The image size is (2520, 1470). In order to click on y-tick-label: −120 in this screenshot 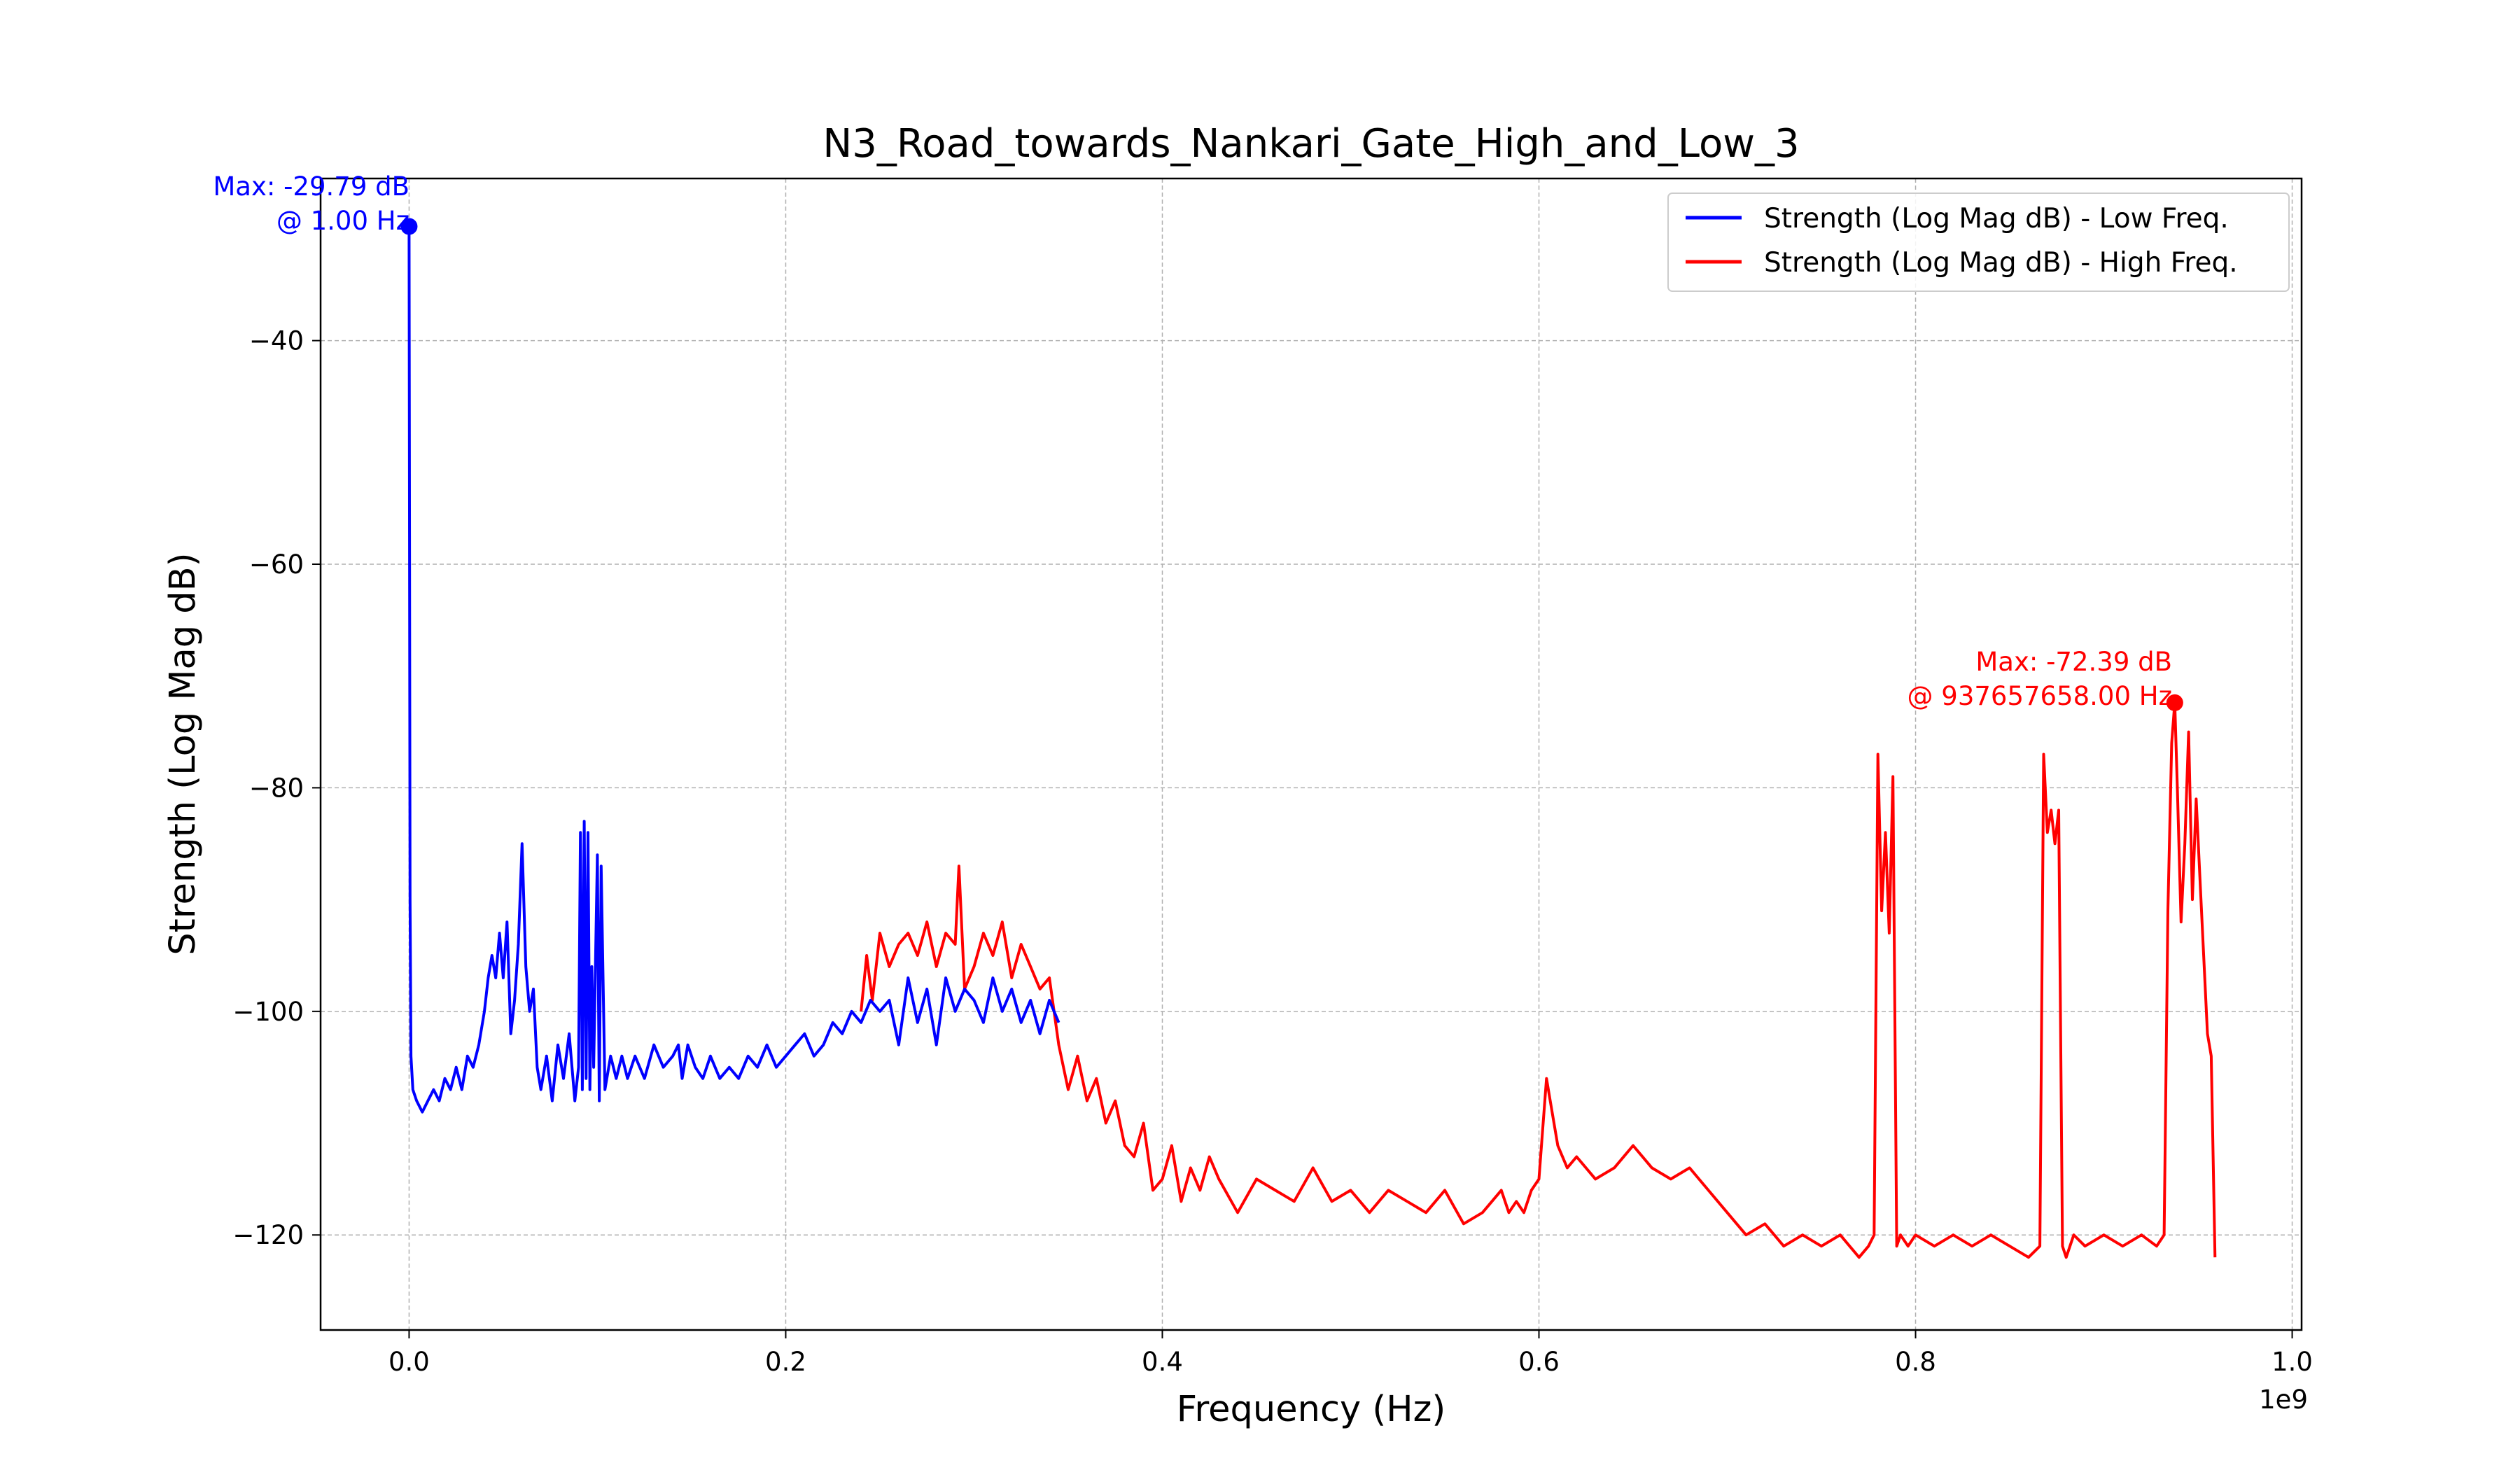, I will do `click(268, 1235)`.